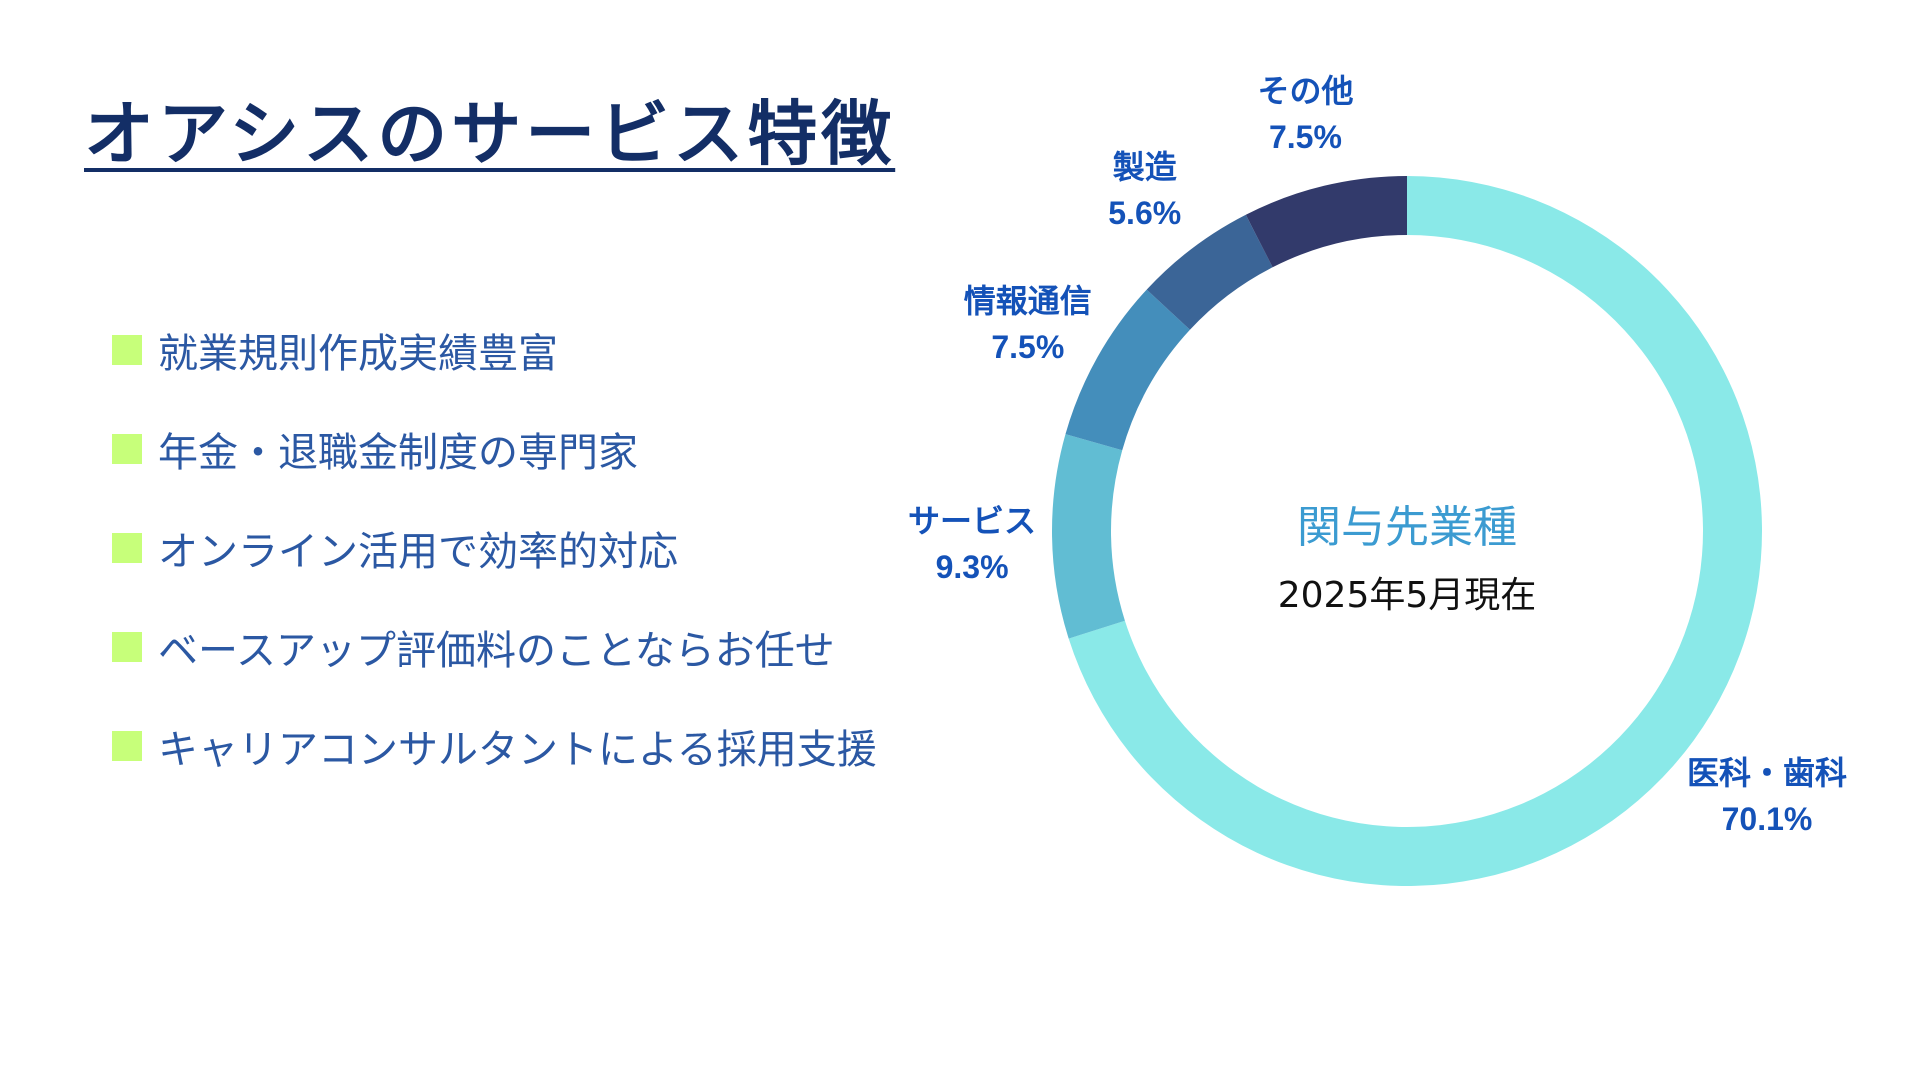 This screenshot has height=1080, width=1920. Describe the element at coordinates (490, 134) in the screenshot. I see `page-title: オアシスのサービス特徴` at that location.